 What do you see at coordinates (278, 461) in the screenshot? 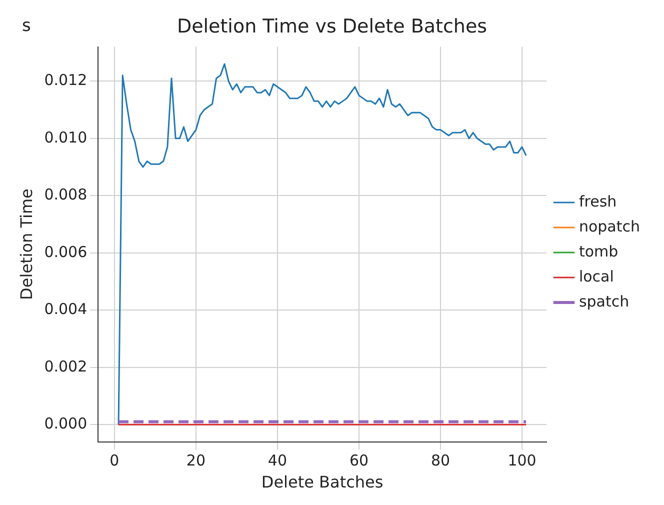
I see `x-tick-label: 40` at bounding box center [278, 461].